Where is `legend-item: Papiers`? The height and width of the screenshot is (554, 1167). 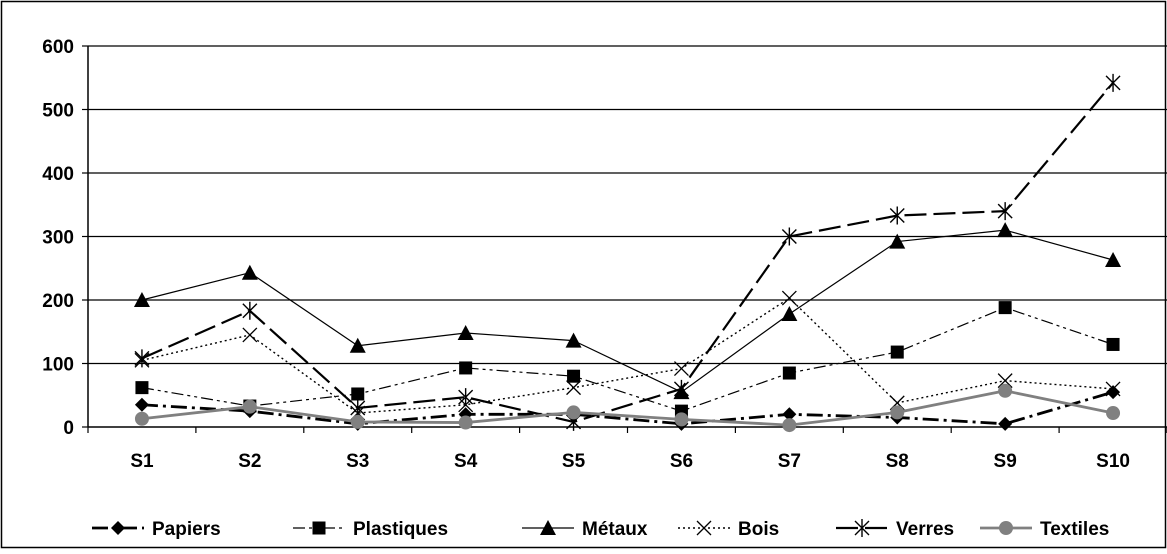
legend-item: Papiers is located at coordinates (156, 529).